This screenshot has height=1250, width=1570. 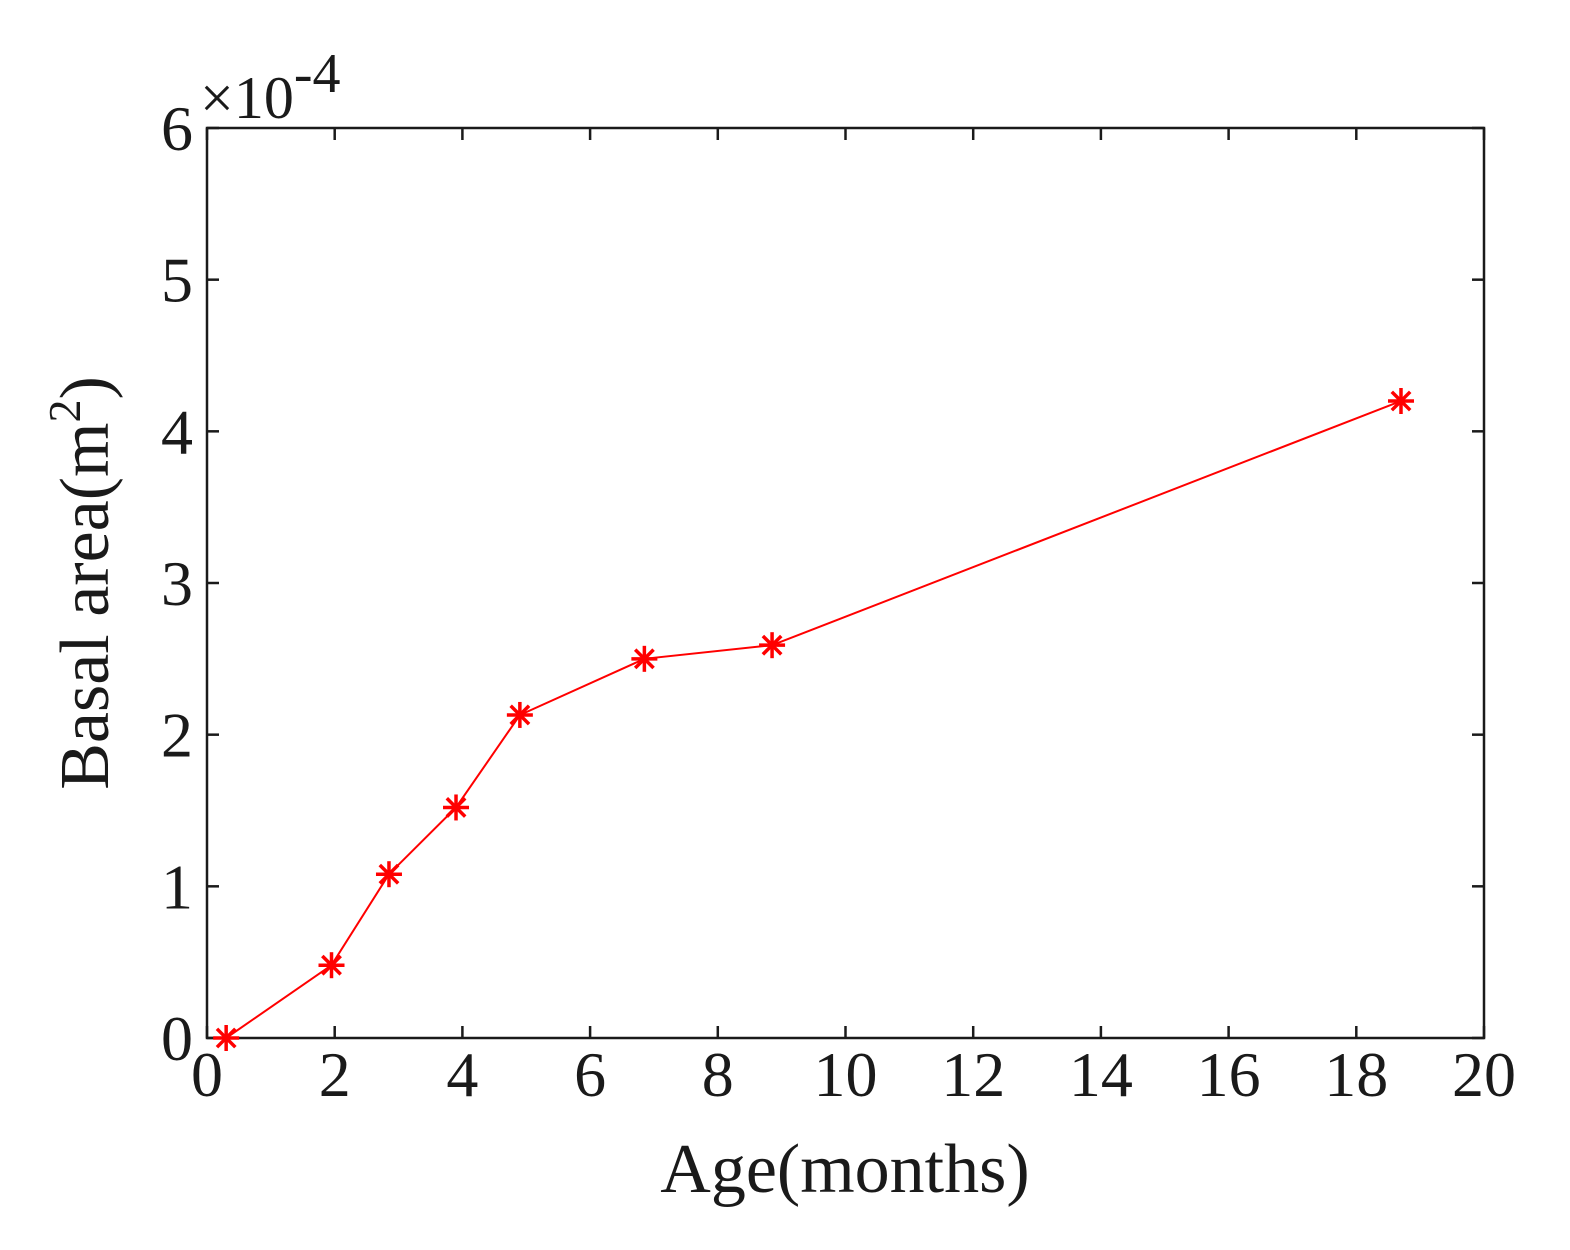 What do you see at coordinates (462, 1074) in the screenshot?
I see `x-tick-label: 4` at bounding box center [462, 1074].